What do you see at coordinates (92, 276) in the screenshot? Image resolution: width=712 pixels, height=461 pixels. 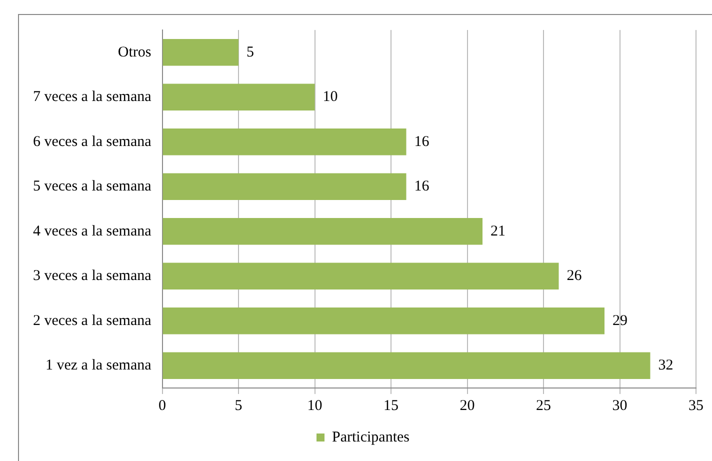 I see `y-tick-label: 3 veces a la semana` at bounding box center [92, 276].